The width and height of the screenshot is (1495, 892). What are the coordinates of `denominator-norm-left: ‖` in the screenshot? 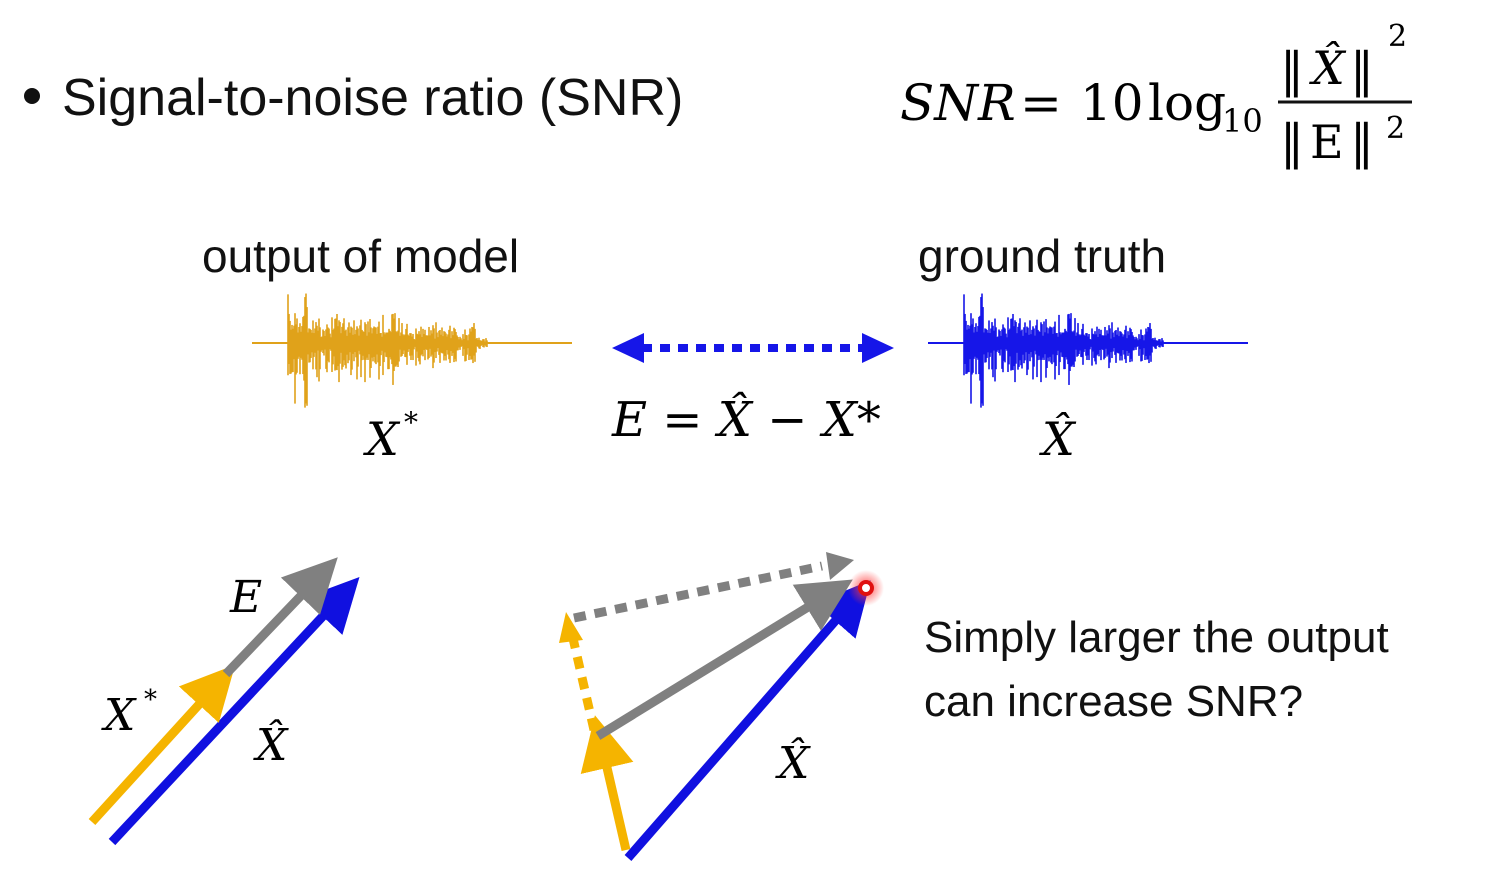 It's located at (1292, 142).